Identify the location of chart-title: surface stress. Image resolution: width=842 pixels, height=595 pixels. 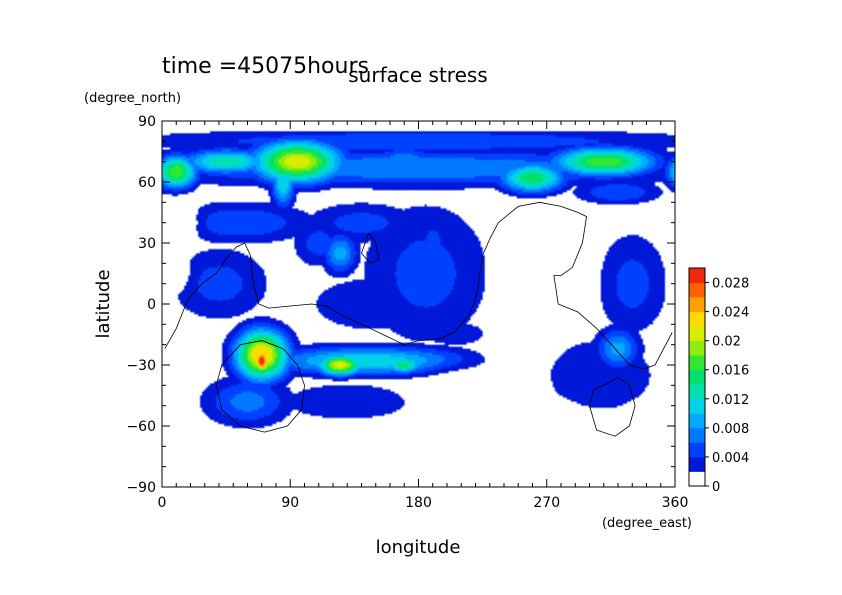
(417, 75).